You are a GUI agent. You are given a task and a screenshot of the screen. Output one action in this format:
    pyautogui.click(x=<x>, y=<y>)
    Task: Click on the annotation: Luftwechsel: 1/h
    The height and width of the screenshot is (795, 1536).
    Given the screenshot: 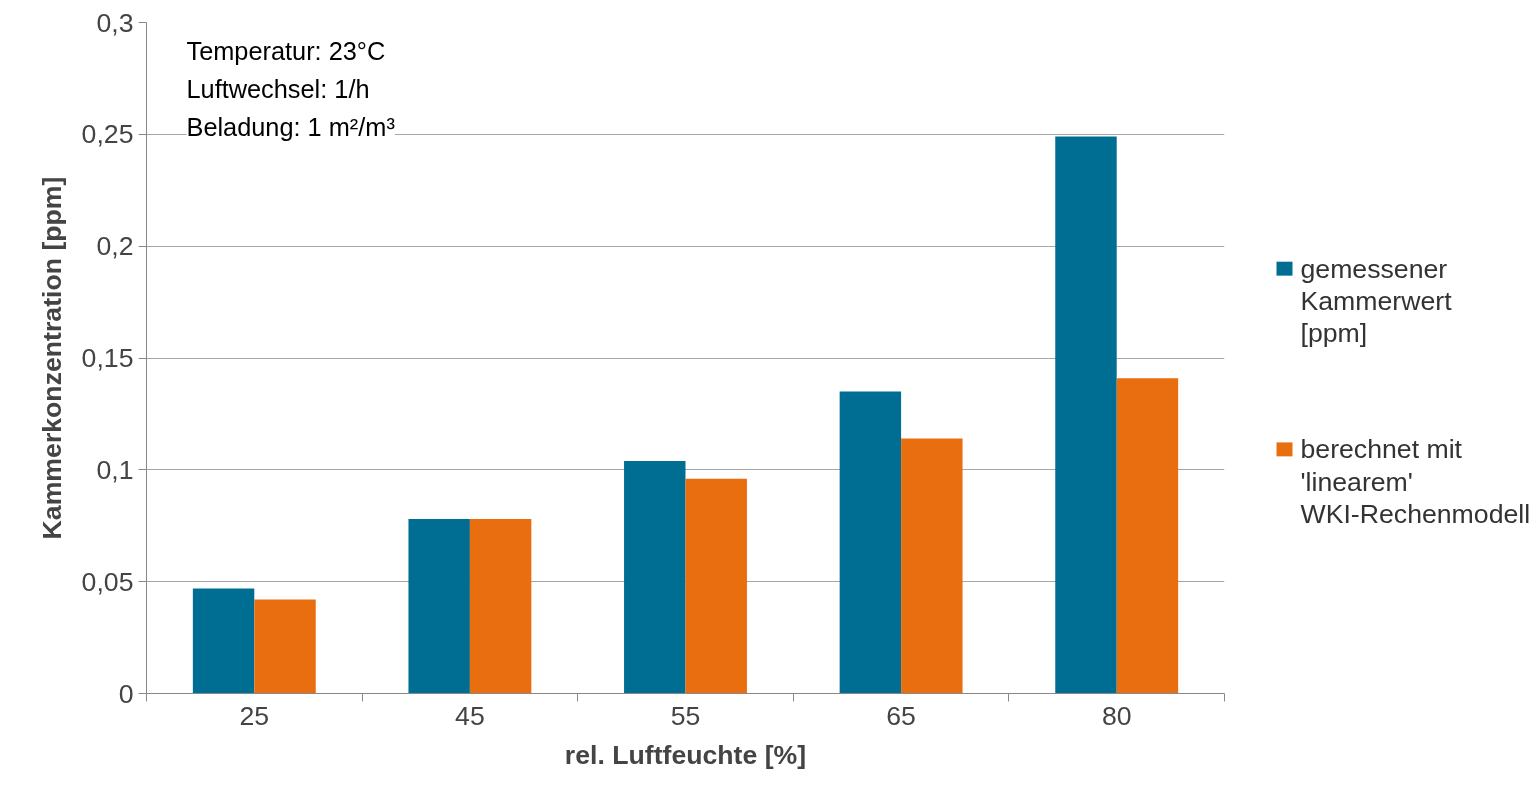 What is the action you would take?
    pyautogui.click(x=278, y=88)
    